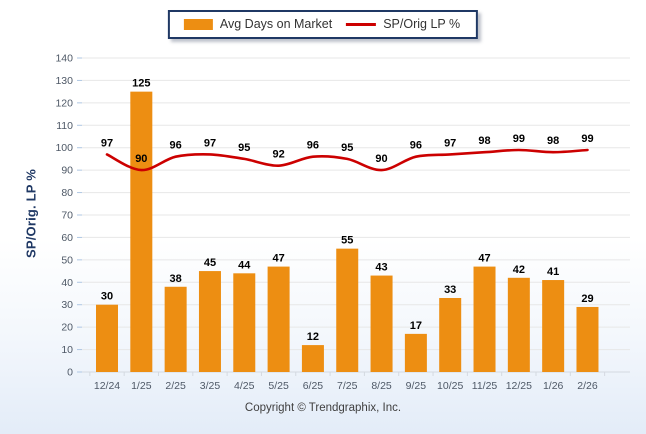 Image resolution: width=646 pixels, height=434 pixels. What do you see at coordinates (381, 386) in the screenshot?
I see `x-tick-label: 8/25` at bounding box center [381, 386].